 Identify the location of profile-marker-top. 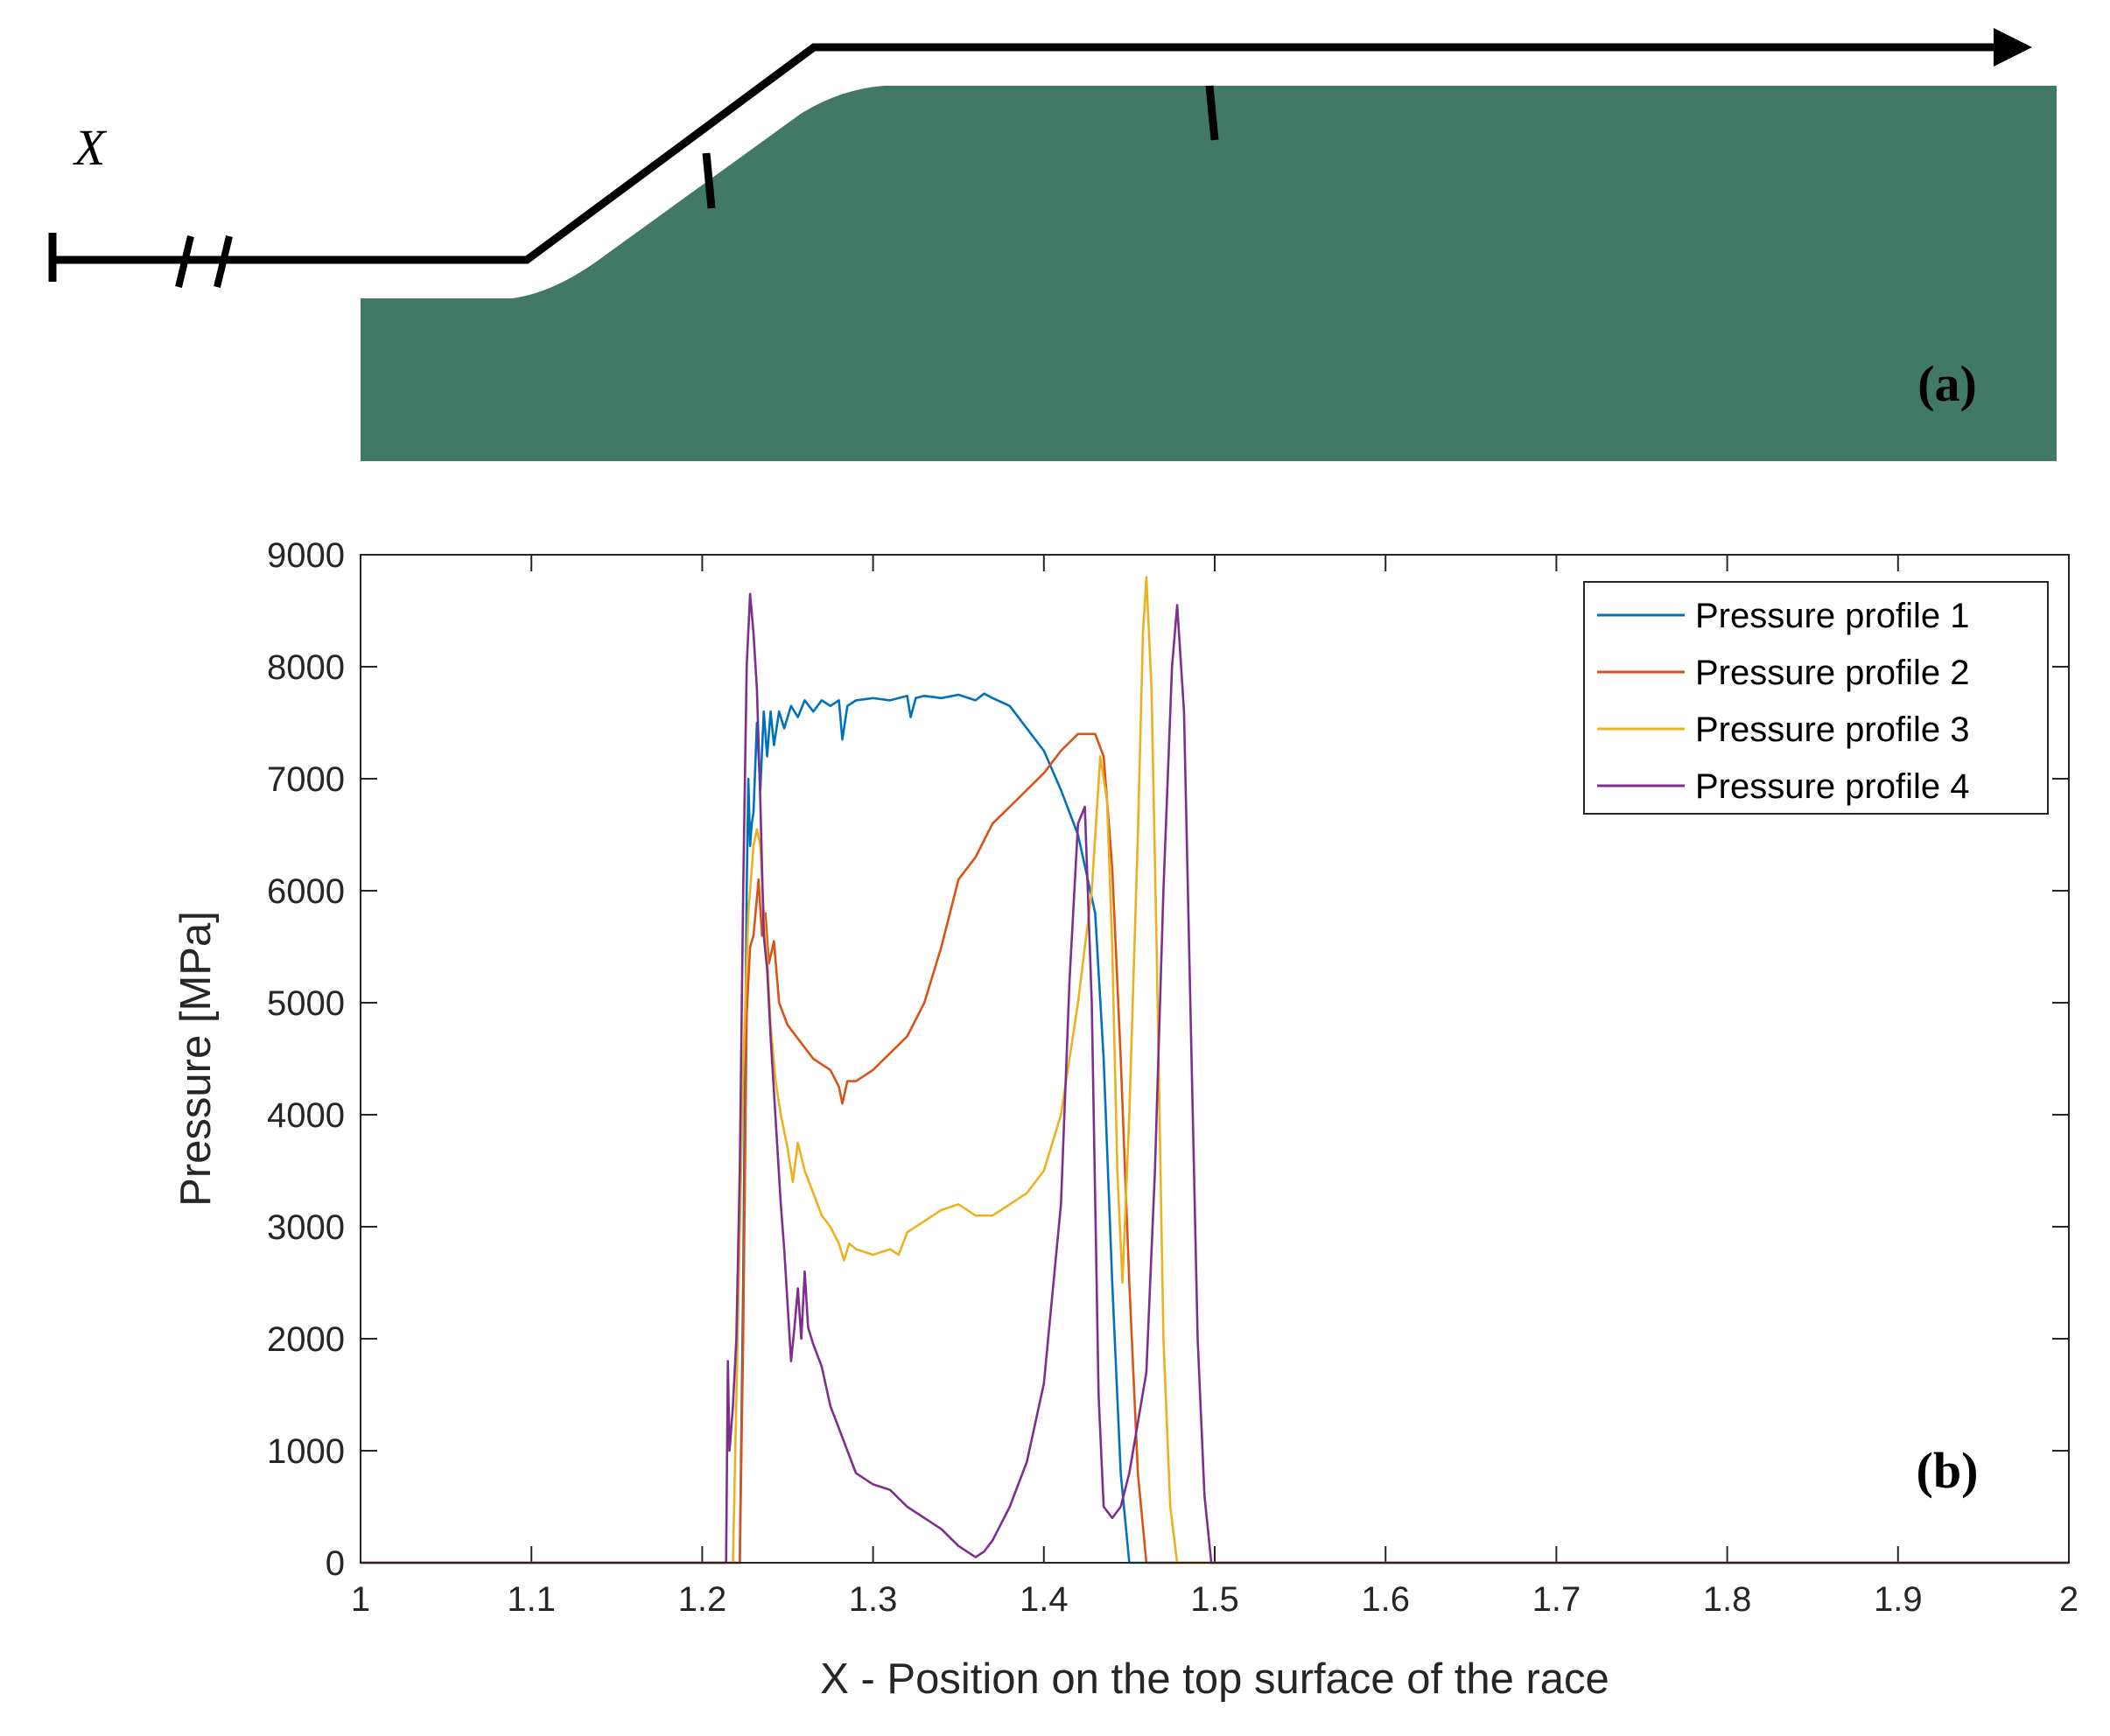
(1212, 113).